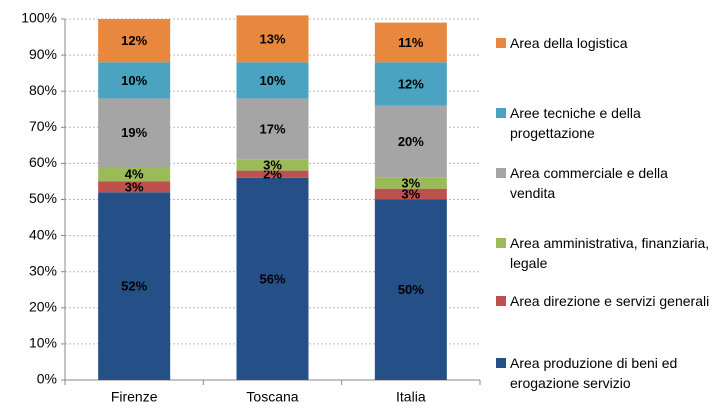  I want to click on data-label: 4%, so click(134, 174).